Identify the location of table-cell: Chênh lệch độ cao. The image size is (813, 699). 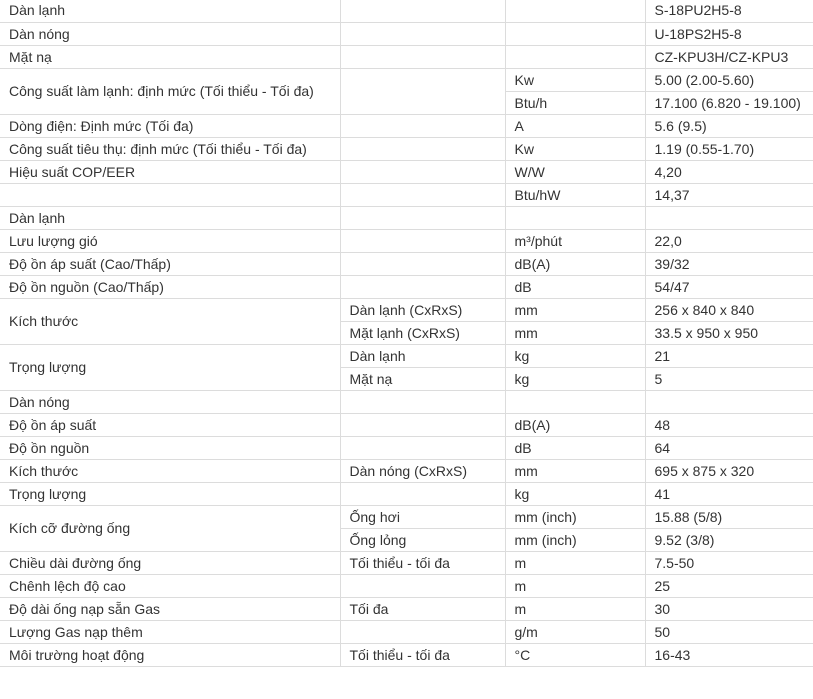
(170, 585).